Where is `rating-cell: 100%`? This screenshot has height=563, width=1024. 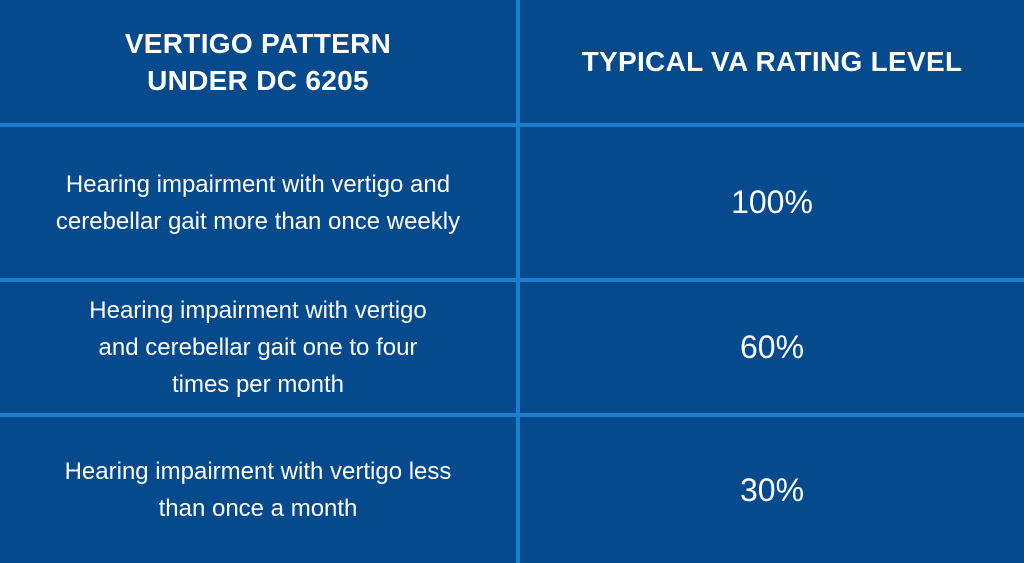 rating-cell: 100% is located at coordinates (772, 202).